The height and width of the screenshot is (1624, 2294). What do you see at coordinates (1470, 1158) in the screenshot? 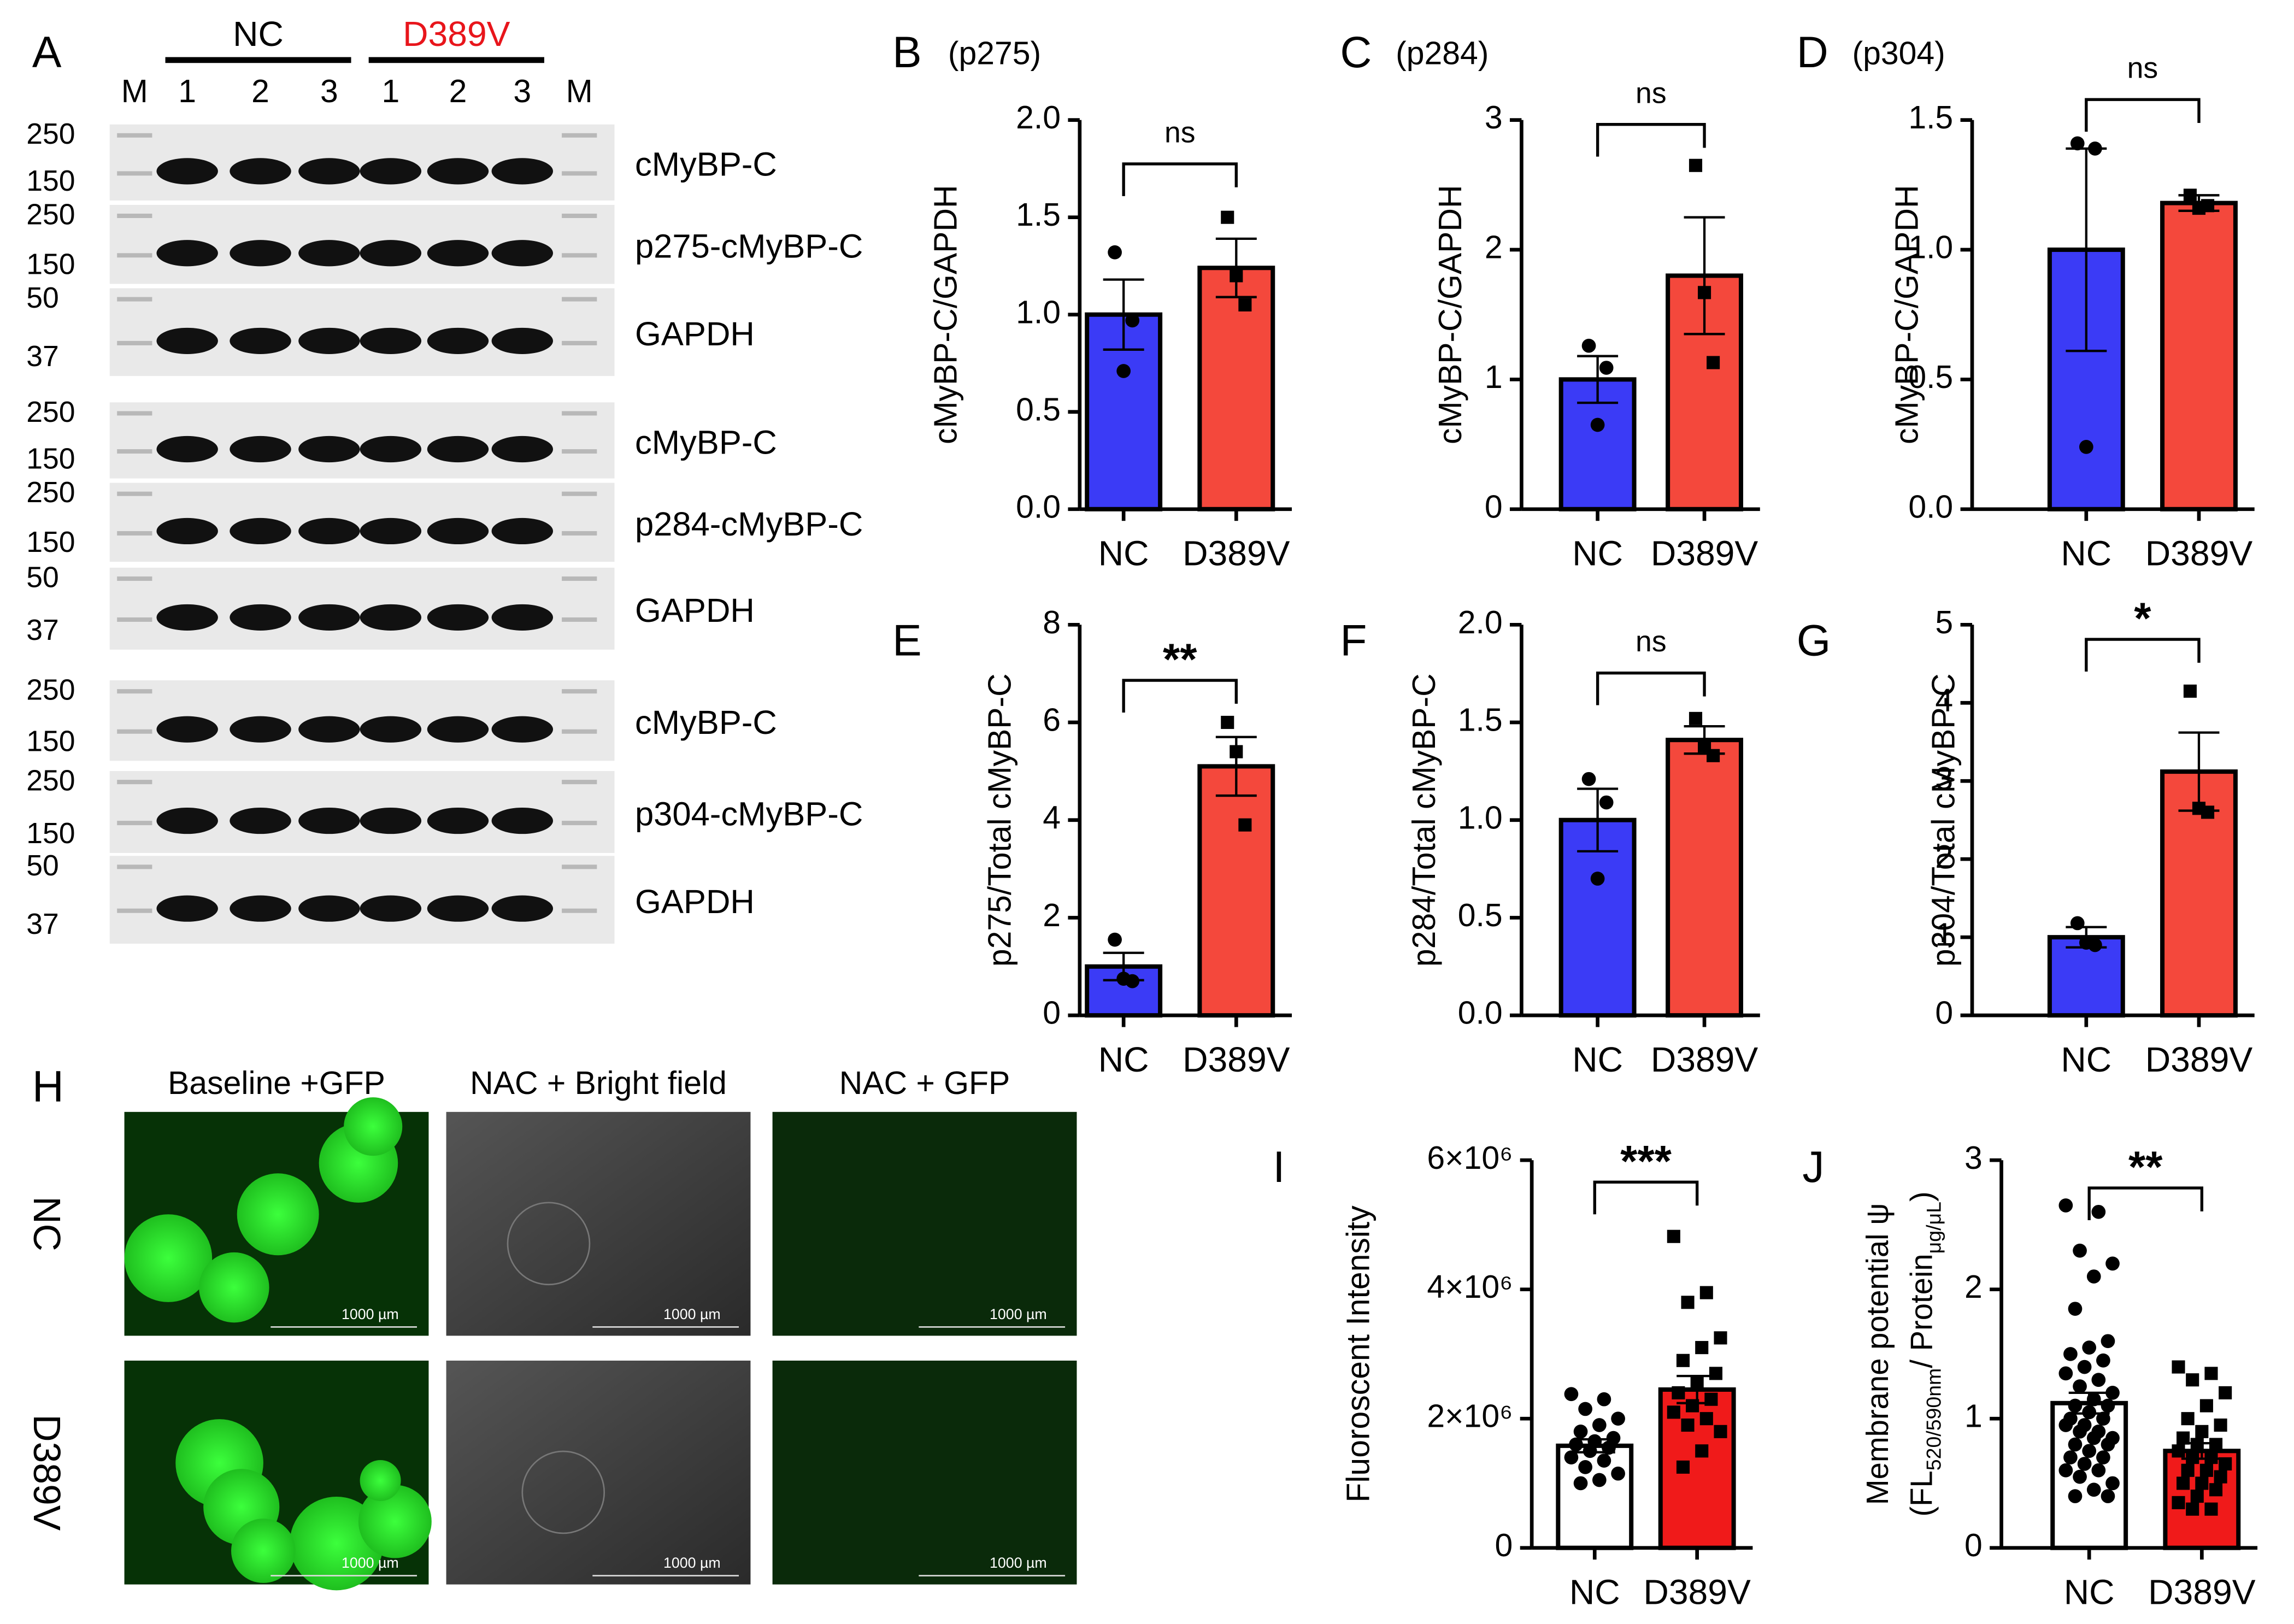
I see `y-tick-label: 6×10⁶` at bounding box center [1470, 1158].